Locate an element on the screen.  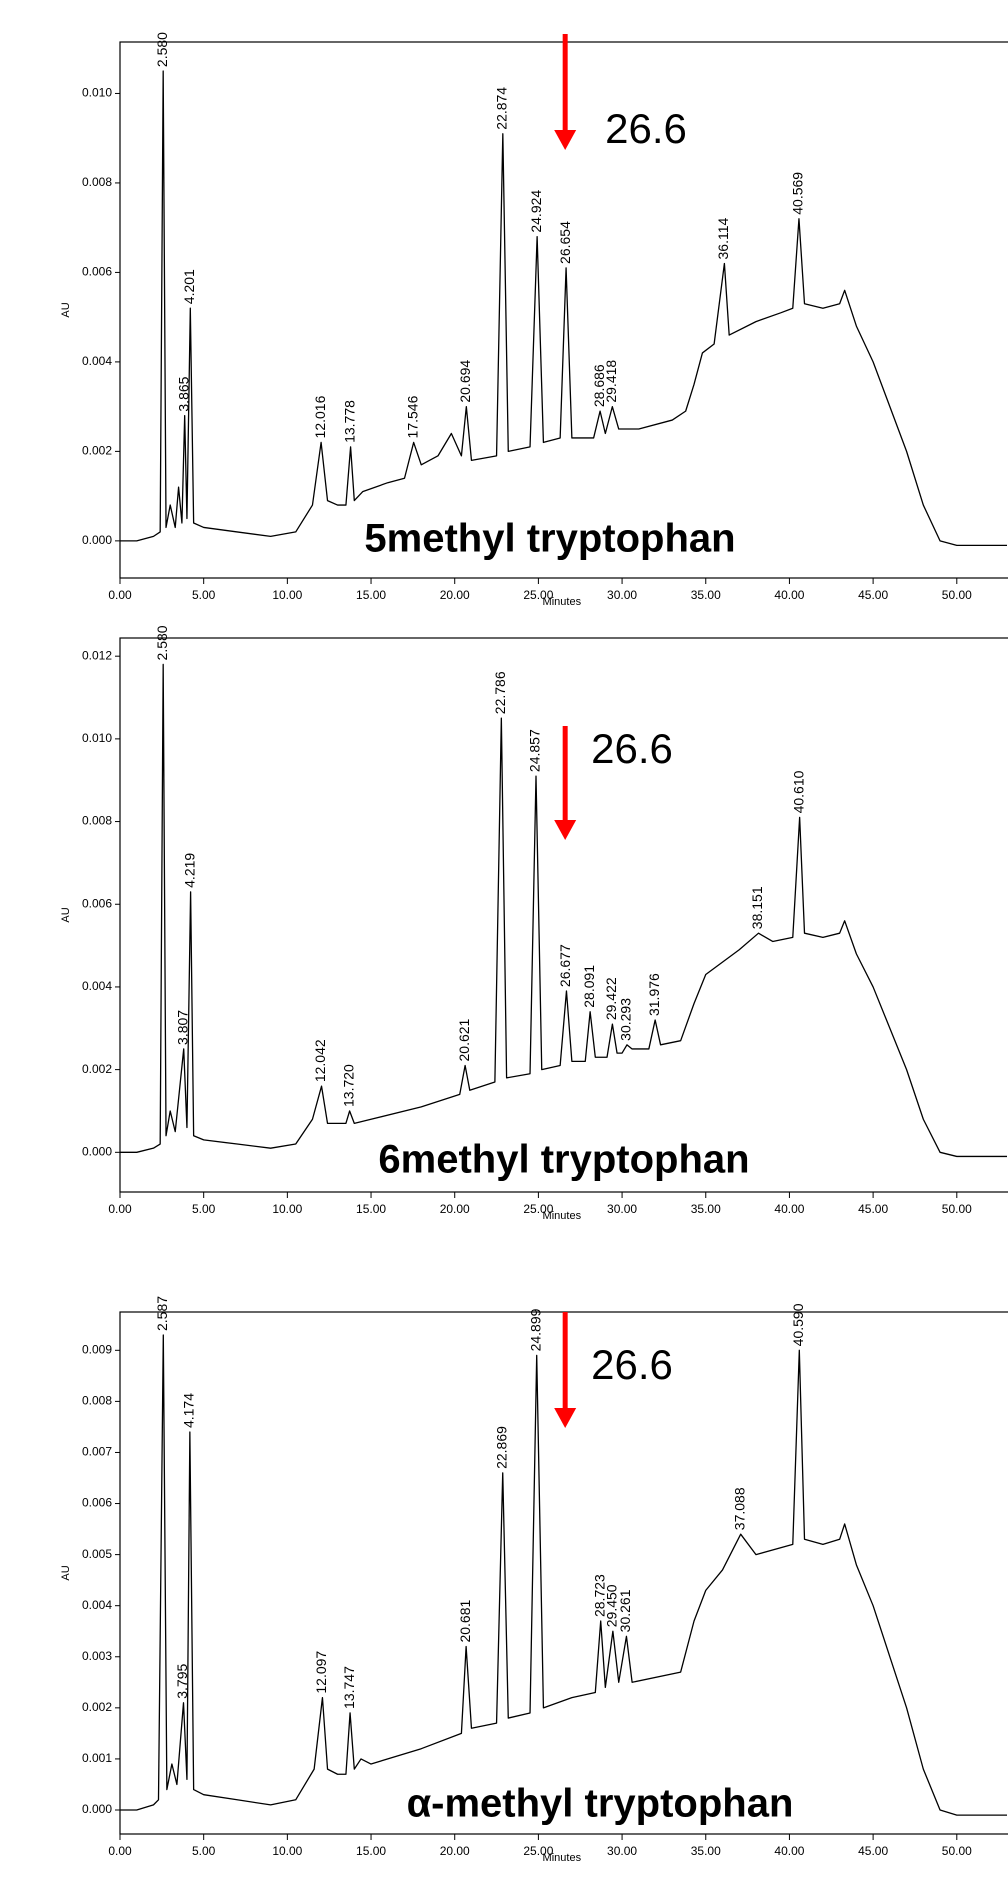
peak-label: 28.723 is located at coordinates (599, 1595).